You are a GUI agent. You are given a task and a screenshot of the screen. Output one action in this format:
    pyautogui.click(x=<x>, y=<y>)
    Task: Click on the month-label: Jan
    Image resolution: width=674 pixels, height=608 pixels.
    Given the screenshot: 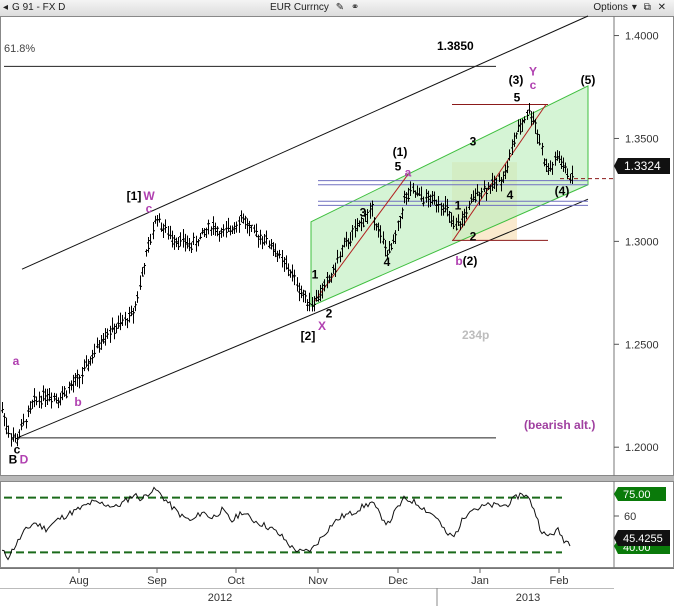 What is the action you would take?
    pyautogui.click(x=480, y=581)
    